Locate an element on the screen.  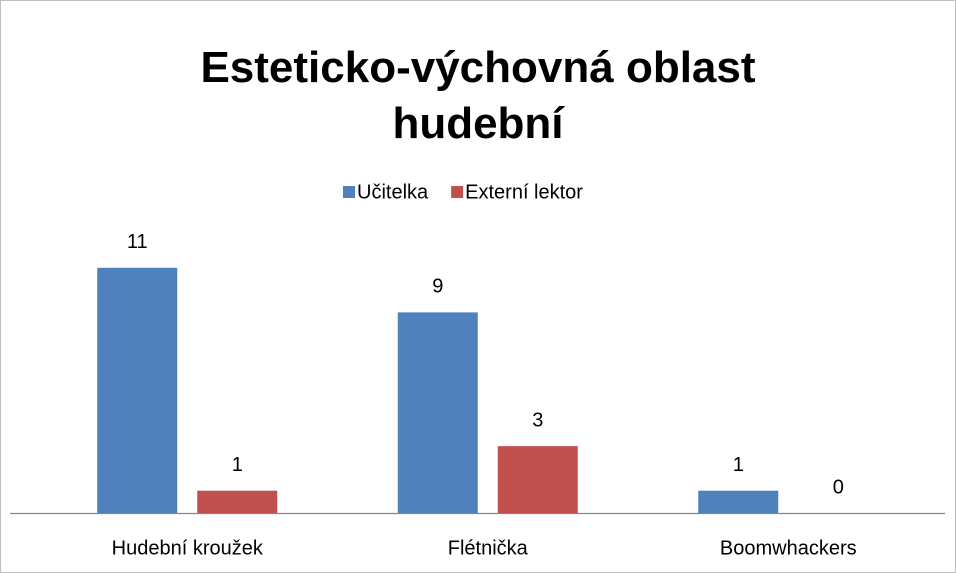
data-label: 11 is located at coordinates (137, 242).